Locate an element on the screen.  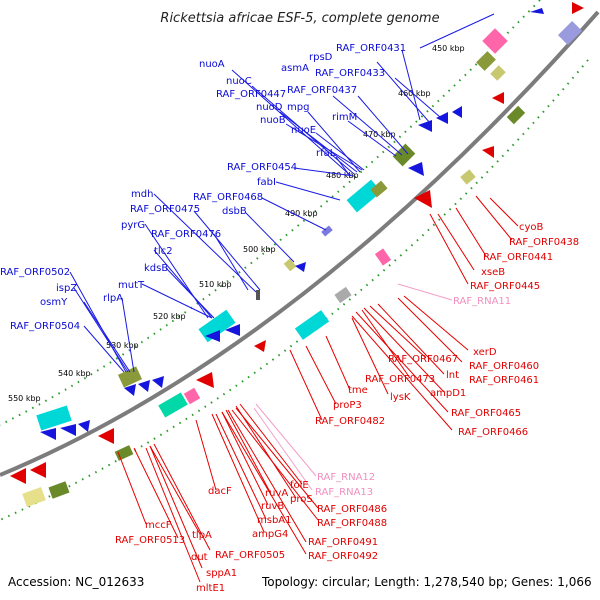
gene-label: ispZ is located at coordinates (66, 288).